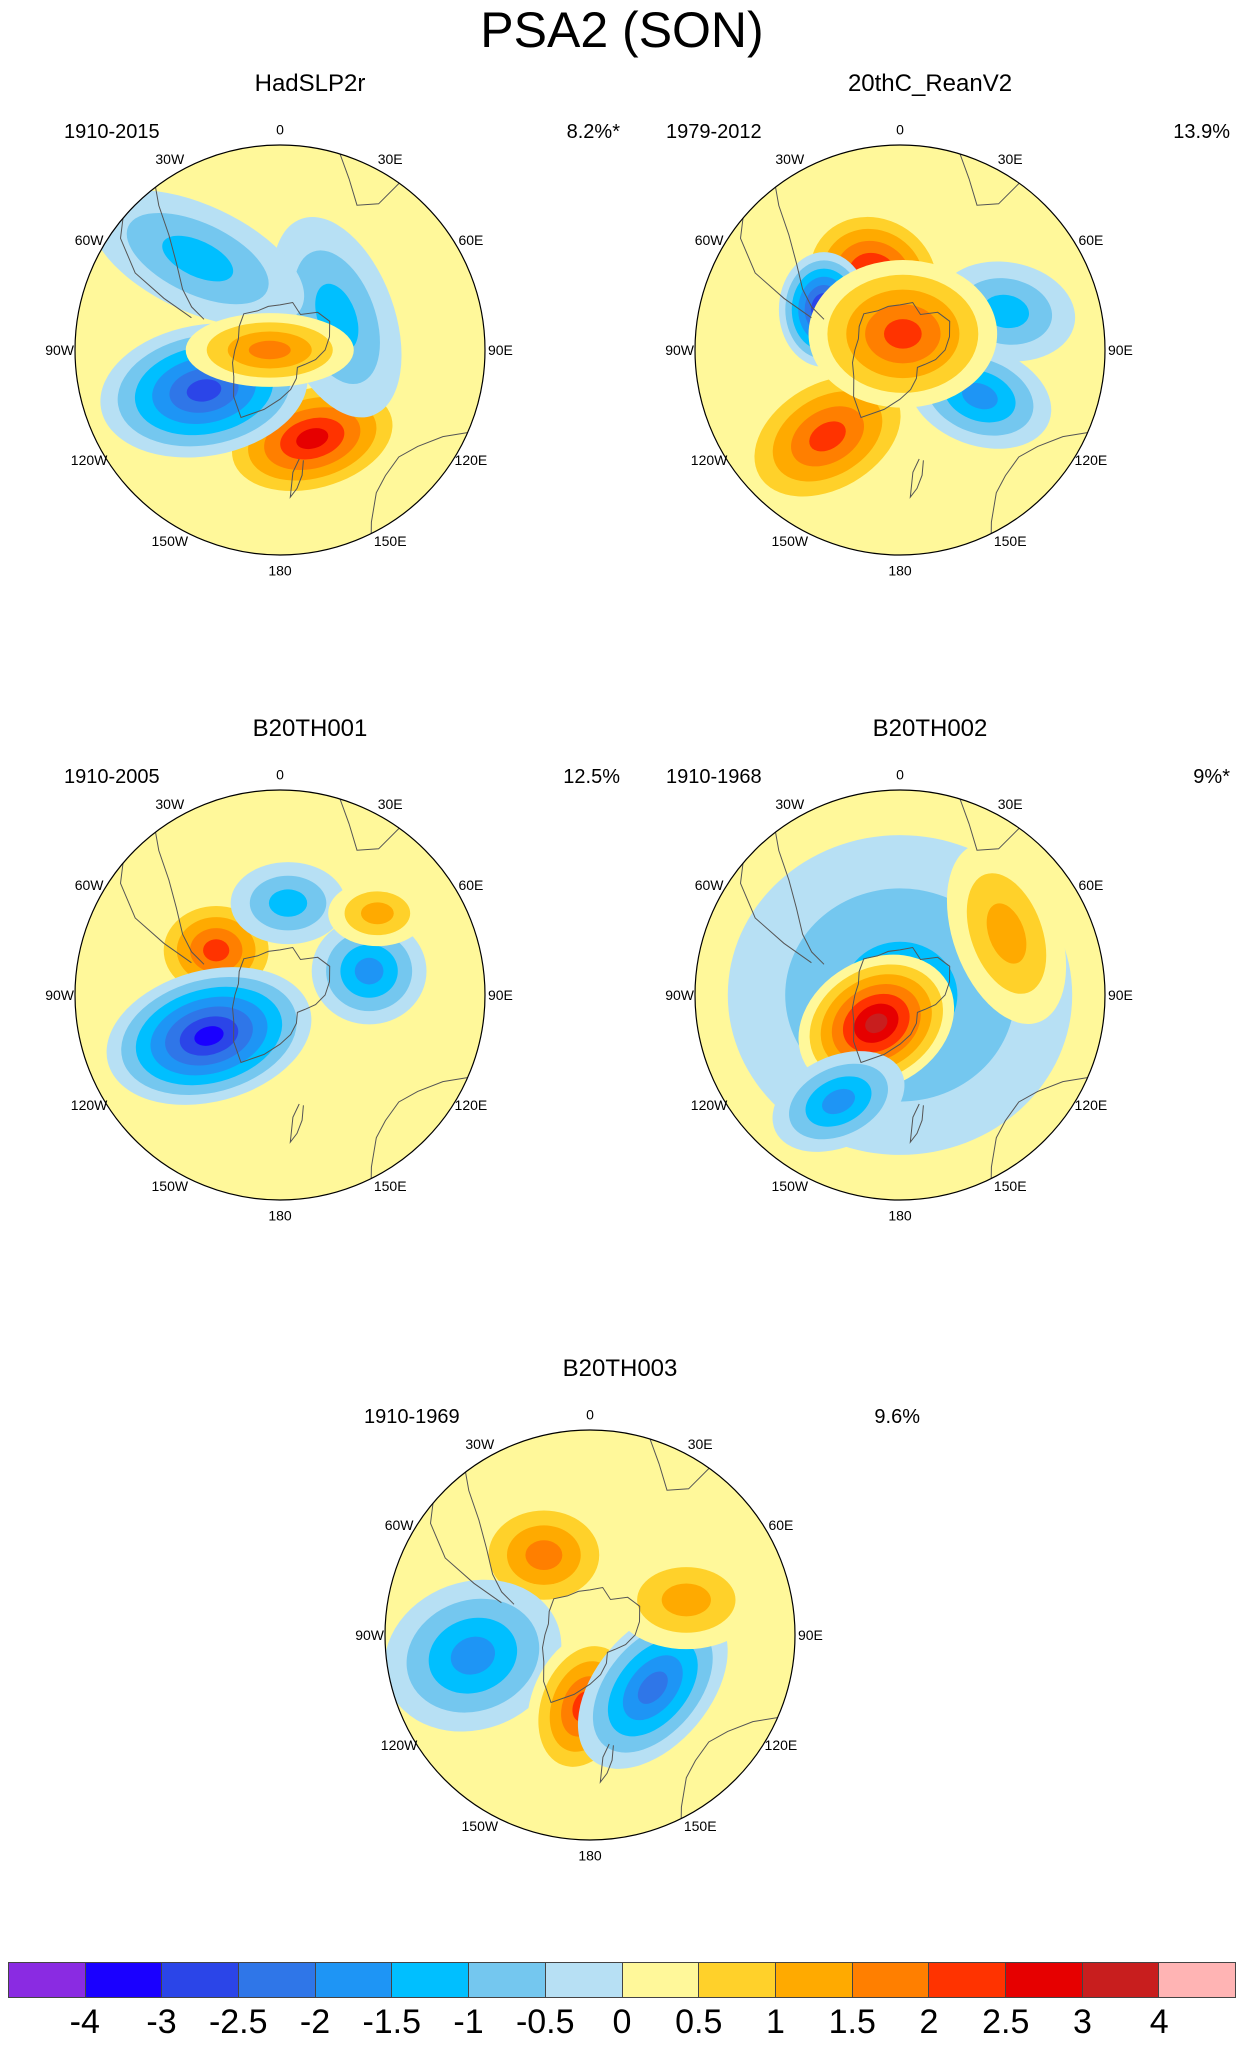  What do you see at coordinates (714, 777) in the screenshot?
I see `panel-period: 1910-1968` at bounding box center [714, 777].